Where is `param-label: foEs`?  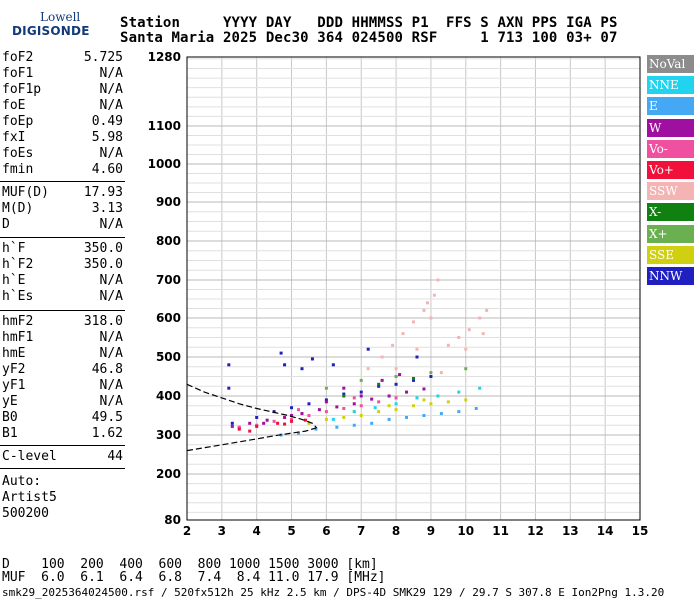 param-label: foEs is located at coordinates (18, 153).